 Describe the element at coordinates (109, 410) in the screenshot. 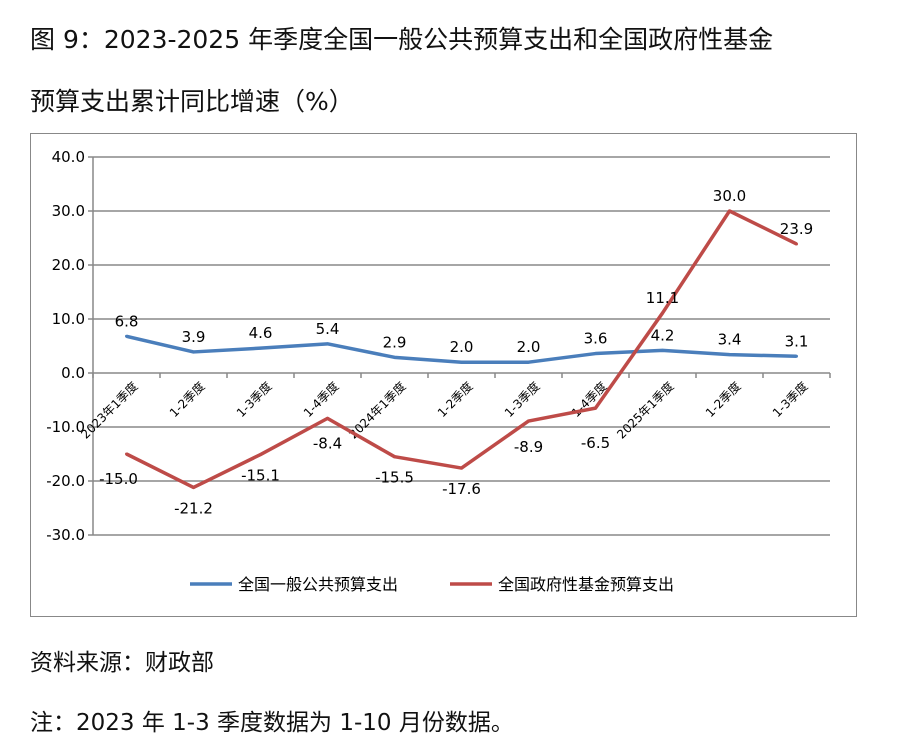

I see `x-tick-label: 2023年1季度` at that location.